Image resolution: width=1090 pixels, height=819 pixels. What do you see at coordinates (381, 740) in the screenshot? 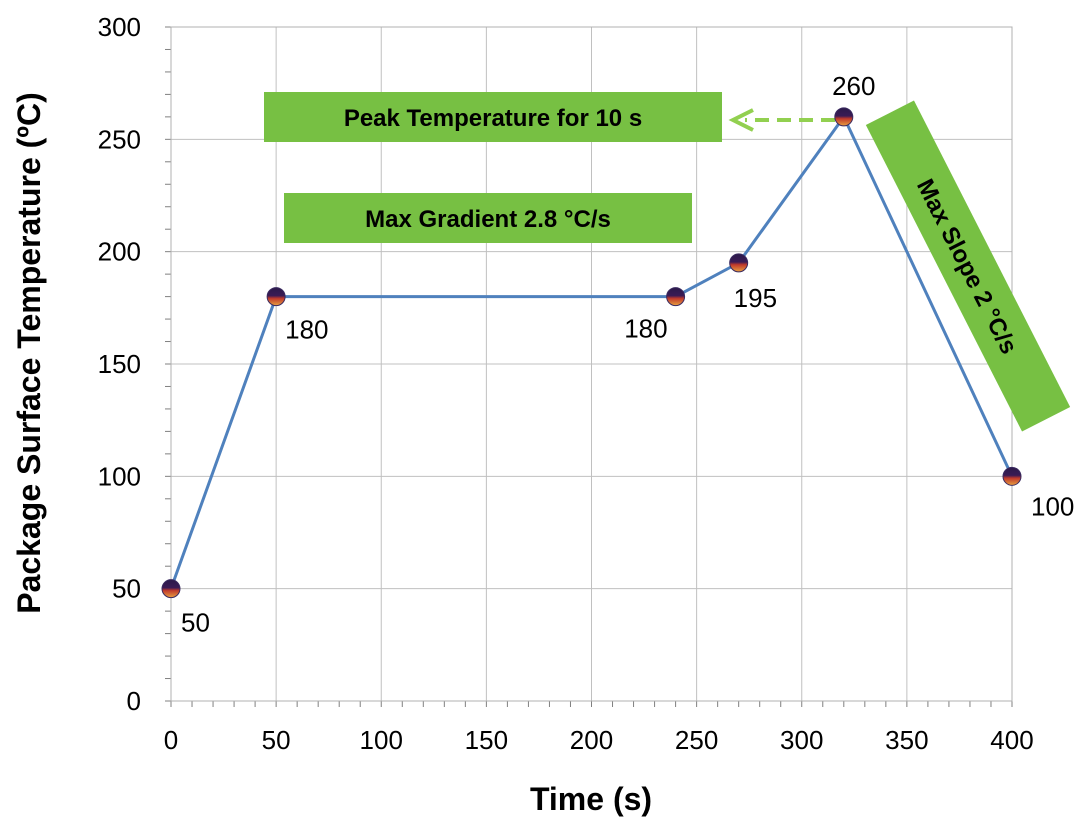
I see `x-tick-label: 100` at bounding box center [381, 740].